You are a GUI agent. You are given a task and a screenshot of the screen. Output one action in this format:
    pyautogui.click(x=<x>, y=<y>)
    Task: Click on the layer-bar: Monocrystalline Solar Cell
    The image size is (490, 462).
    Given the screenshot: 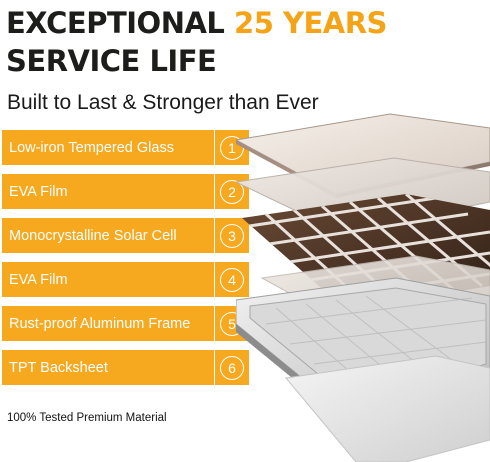 What is the action you would take?
    pyautogui.click(x=108, y=235)
    